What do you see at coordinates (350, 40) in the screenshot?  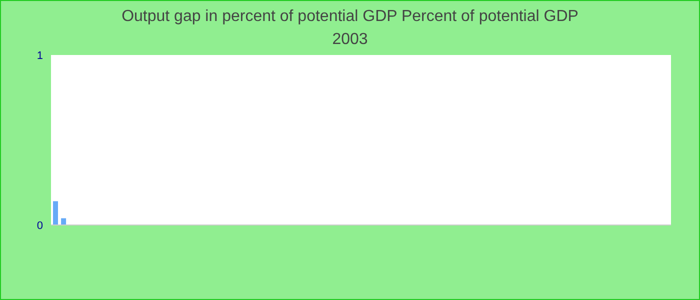 I see `chart-subtitle: 2003` at bounding box center [350, 40].